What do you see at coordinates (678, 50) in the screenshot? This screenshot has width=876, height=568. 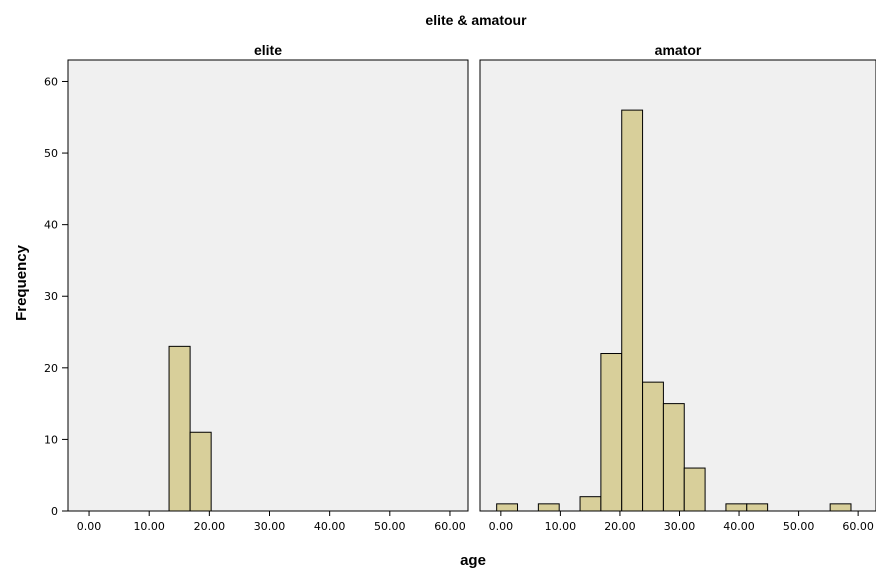 I see `panel-title-amator: amator` at bounding box center [678, 50].